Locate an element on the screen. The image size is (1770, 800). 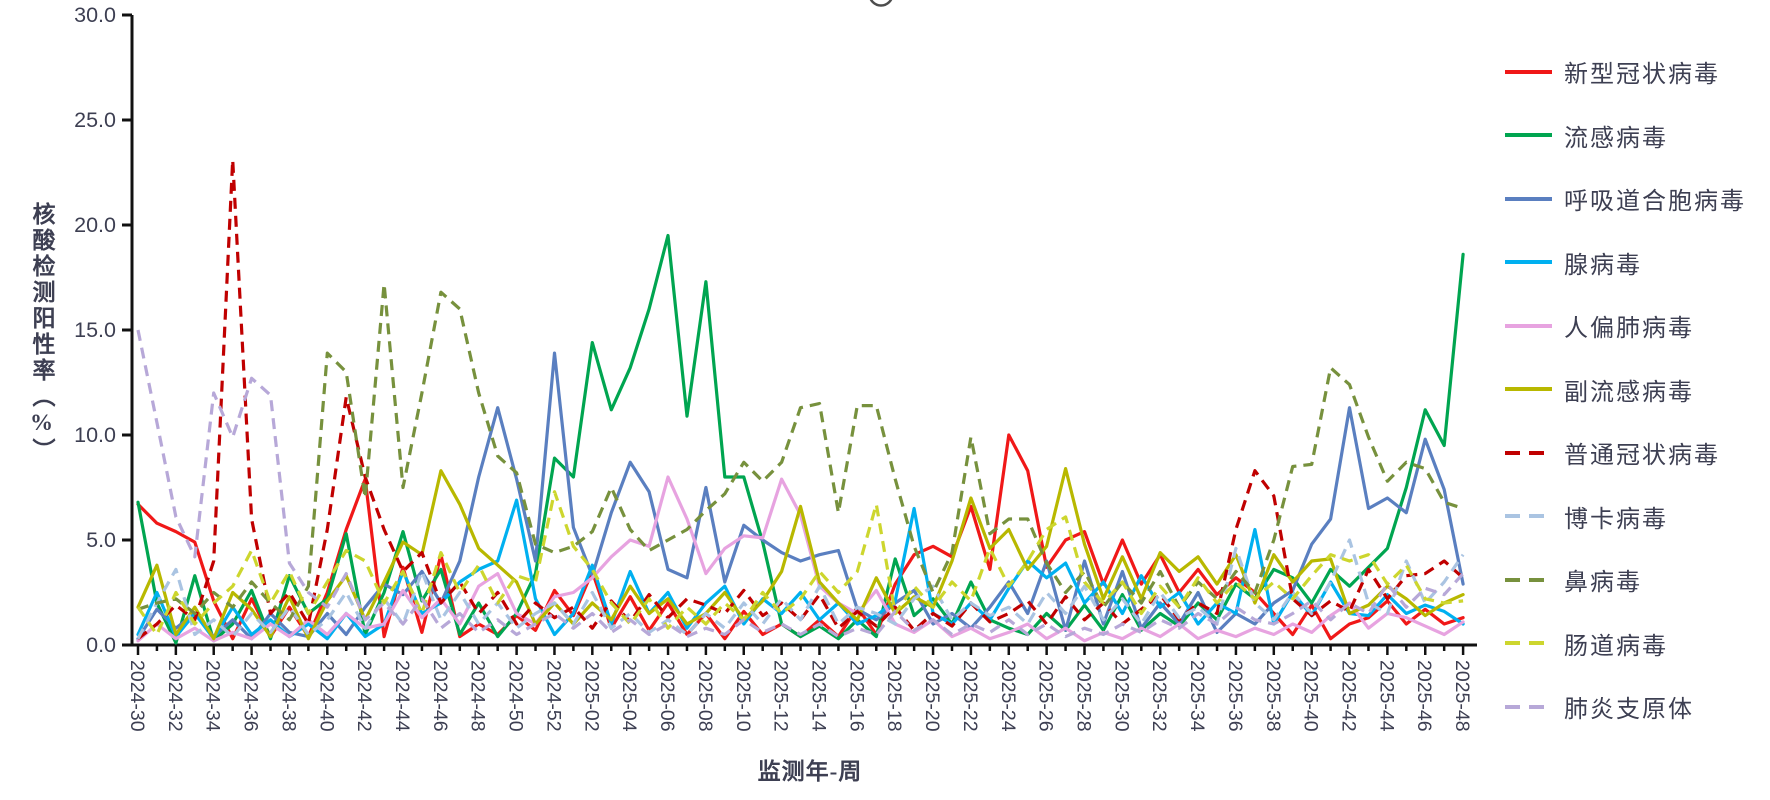
partial-circle-glyph is located at coordinates (881, 3).